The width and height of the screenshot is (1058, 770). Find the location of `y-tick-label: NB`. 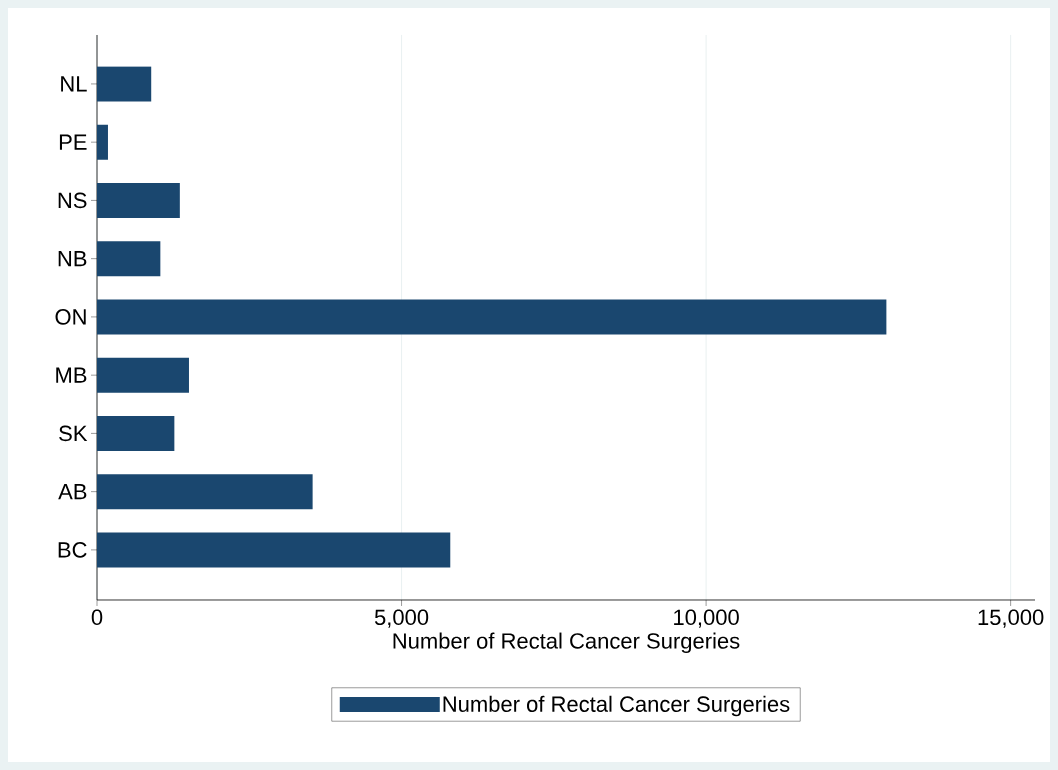

y-tick-label: NB is located at coordinates (72, 259).